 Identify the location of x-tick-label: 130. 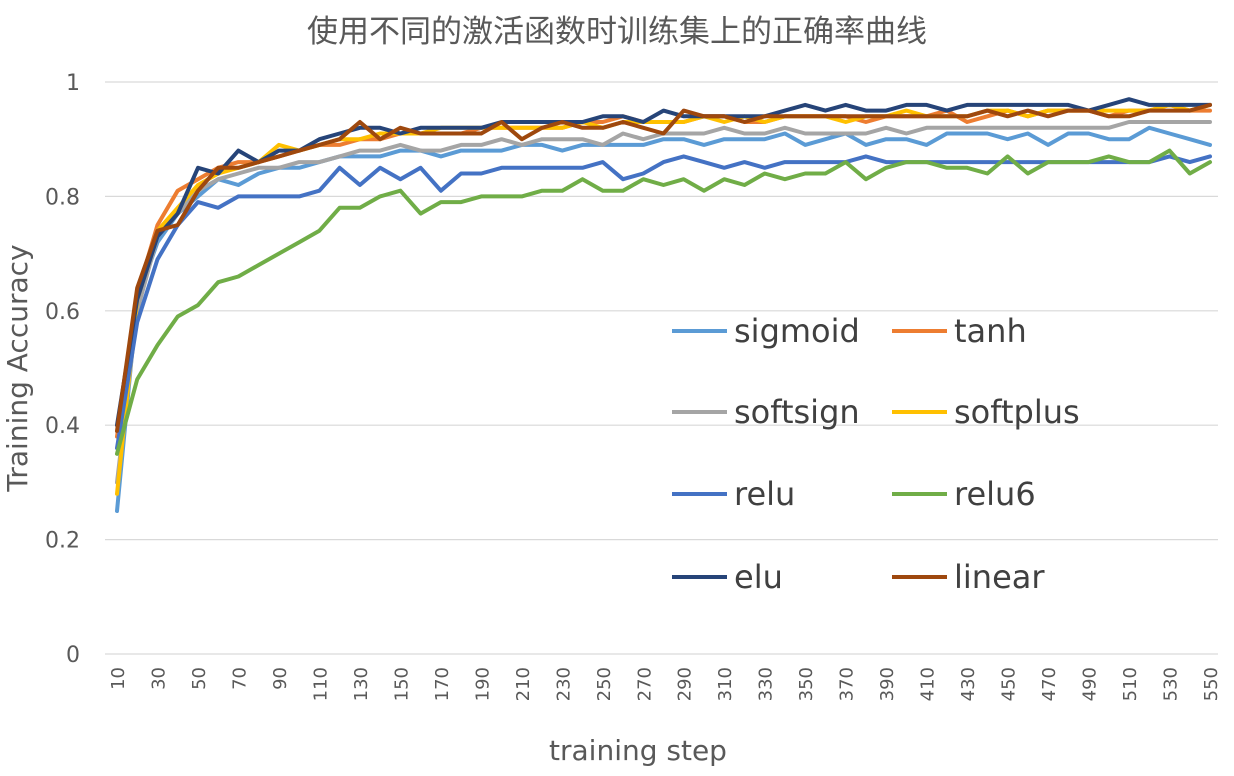
(361, 684).